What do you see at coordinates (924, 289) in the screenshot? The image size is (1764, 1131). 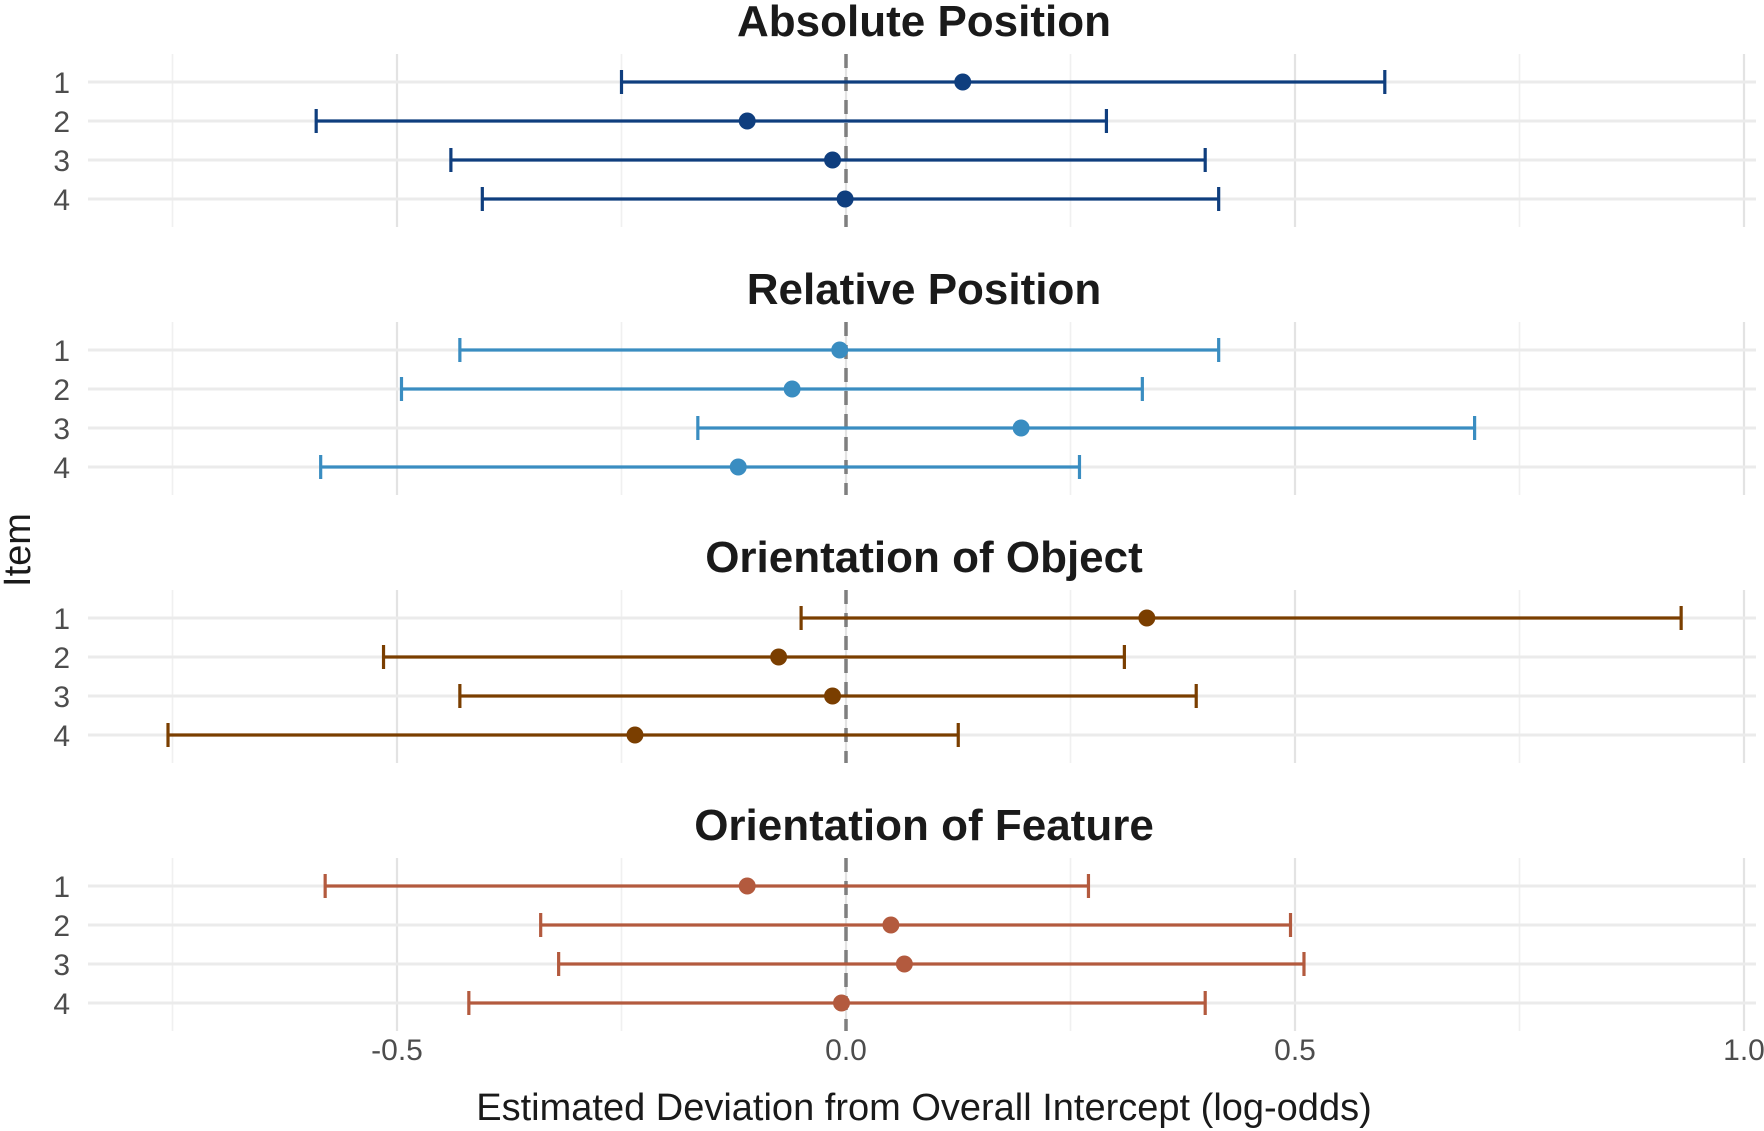 I see `panel-title: Relative Position` at bounding box center [924, 289].